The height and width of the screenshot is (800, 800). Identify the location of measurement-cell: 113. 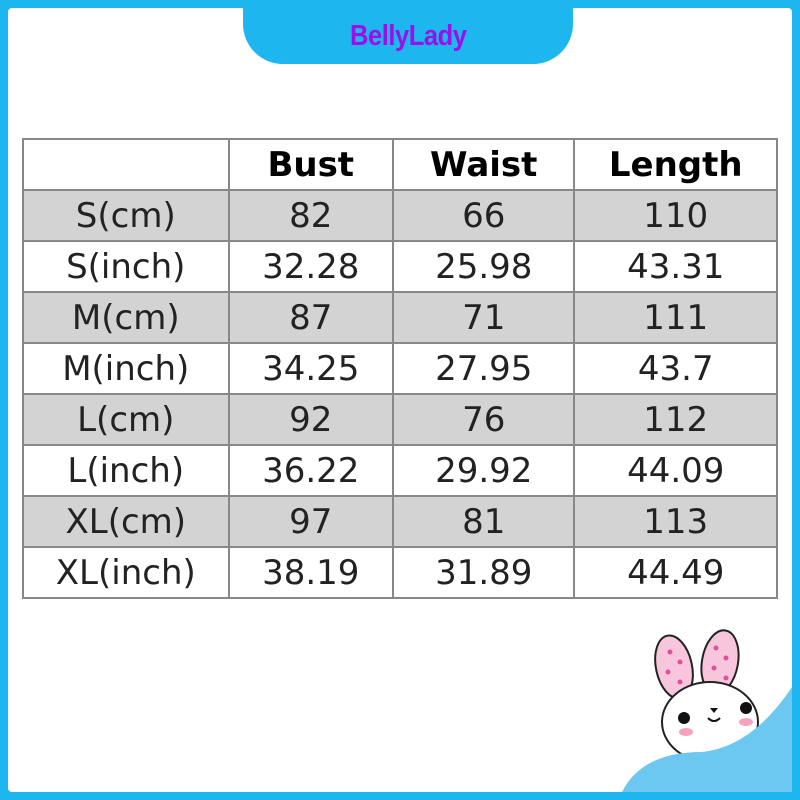
(675, 521).